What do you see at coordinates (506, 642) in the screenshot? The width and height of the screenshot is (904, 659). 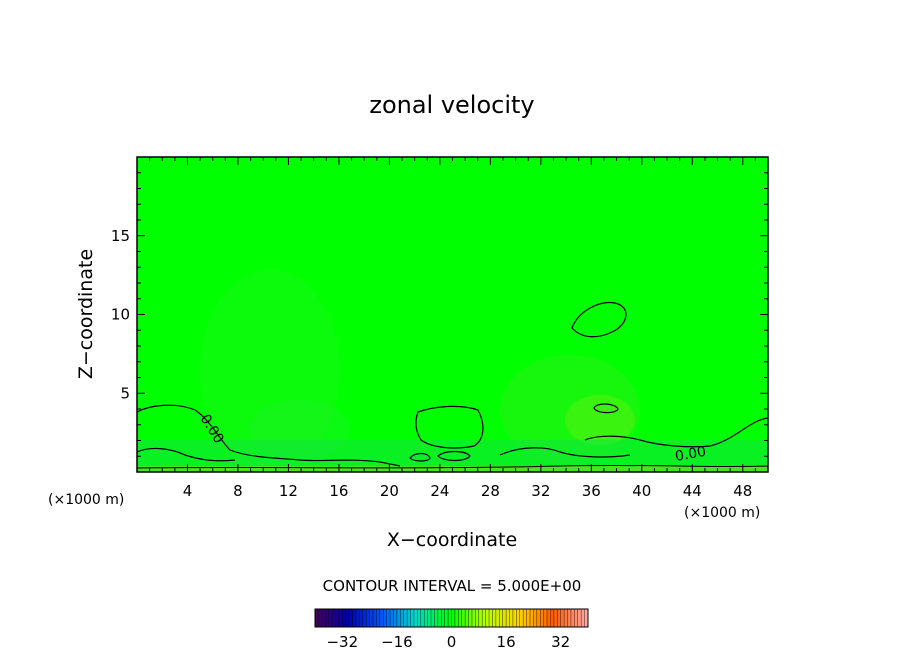 I see `colorbar-tick-label: 16` at bounding box center [506, 642].